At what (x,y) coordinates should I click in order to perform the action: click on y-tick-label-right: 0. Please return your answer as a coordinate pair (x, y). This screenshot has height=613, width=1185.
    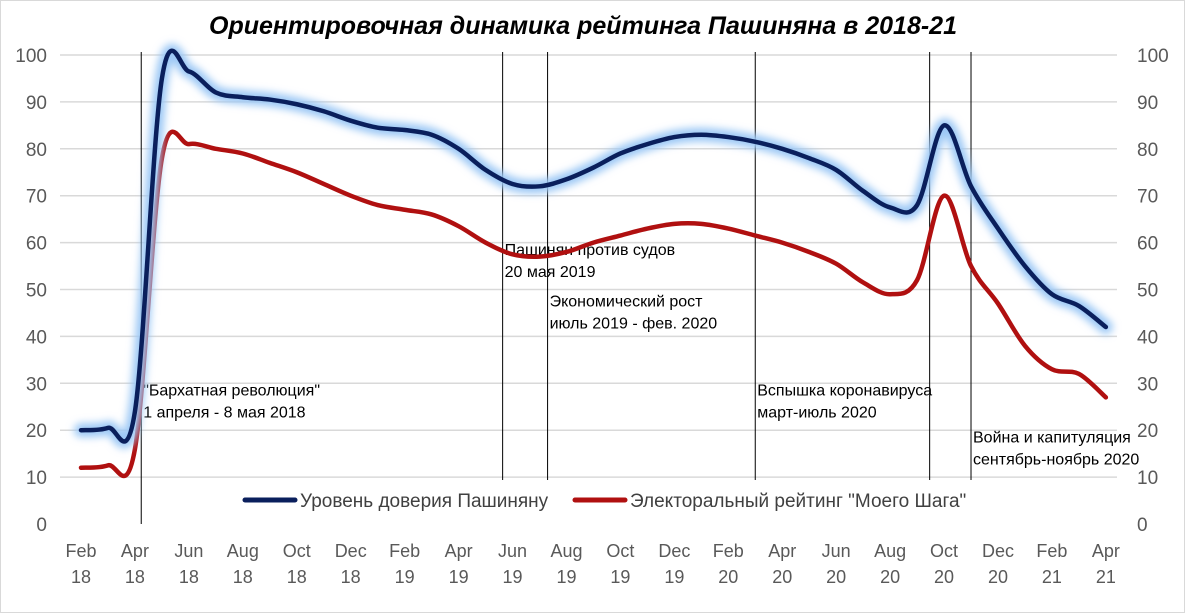
    Looking at the image, I should click on (1142, 525).